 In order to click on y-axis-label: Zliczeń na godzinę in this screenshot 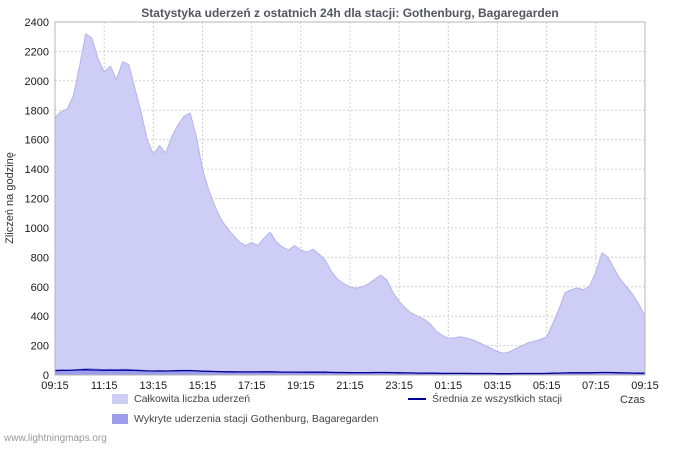, I will do `click(10, 198)`.